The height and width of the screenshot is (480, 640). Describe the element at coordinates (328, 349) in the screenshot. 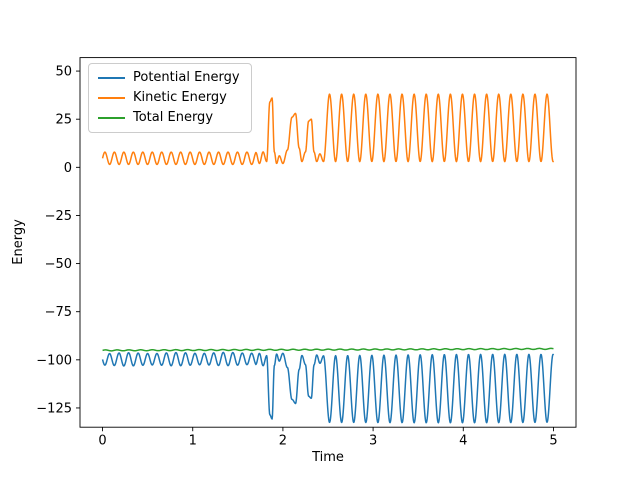

I see `series-line-total-energy` at that location.